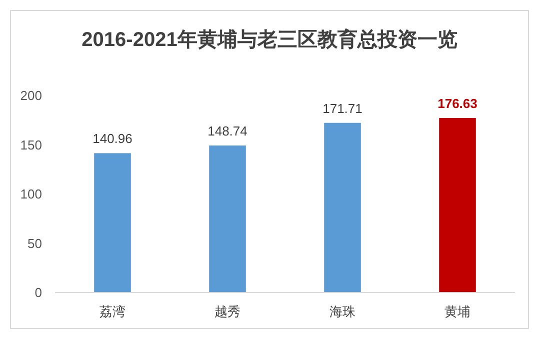  I want to click on y-tick-label: 100, so click(31, 194).